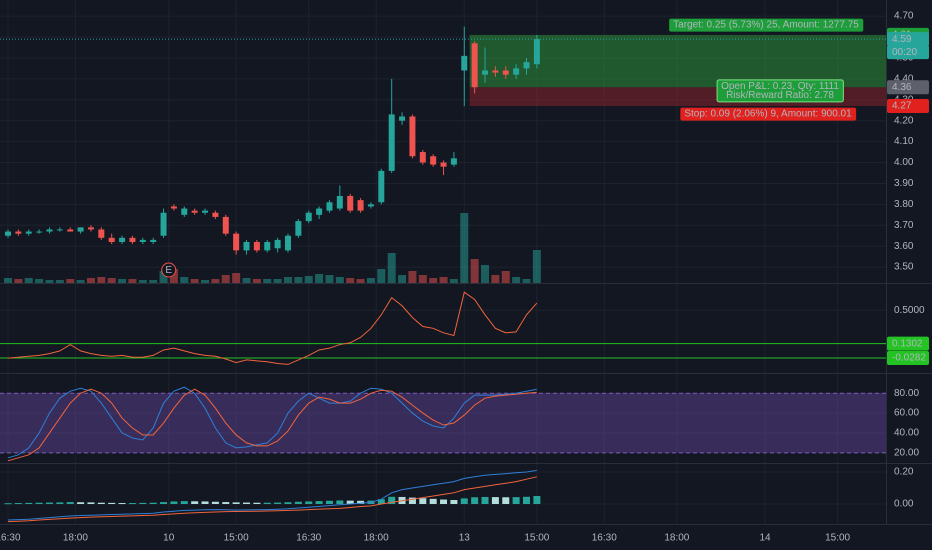  Describe the element at coordinates (906, 433) in the screenshot. I see `y-tick-label: 40.00` at that location.